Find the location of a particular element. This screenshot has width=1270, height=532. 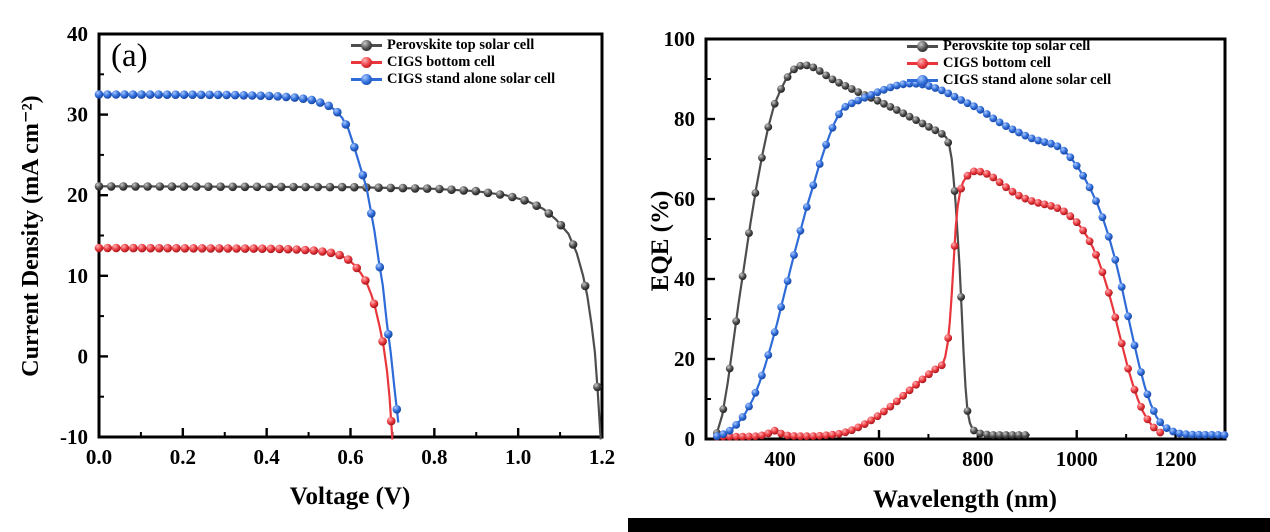

svg-text: 800 is located at coordinates (978, 459).